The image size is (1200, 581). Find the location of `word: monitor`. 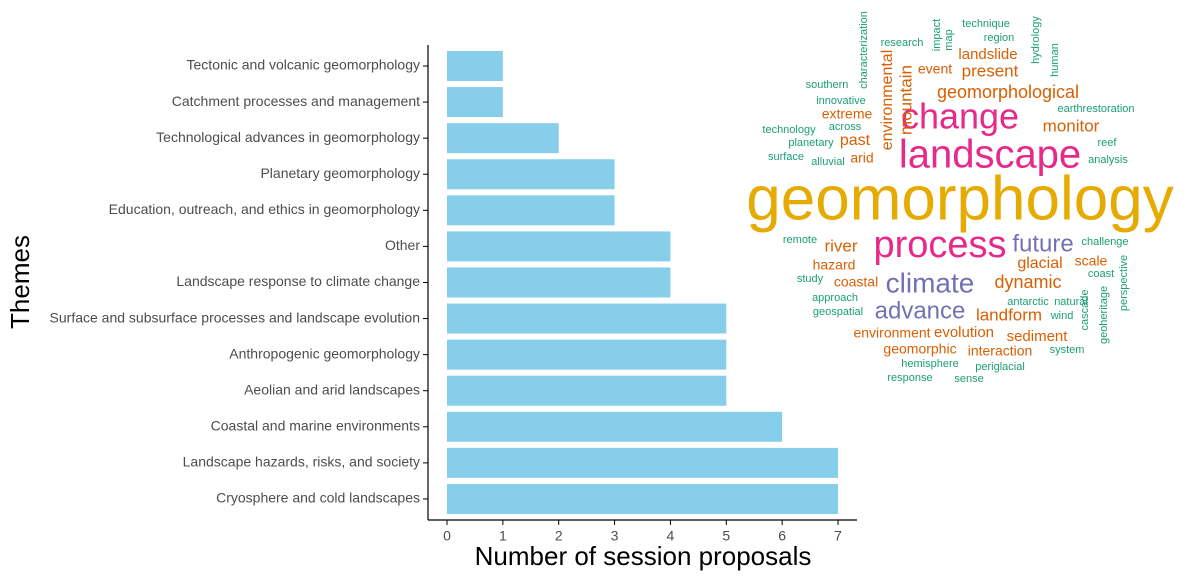

word: monitor is located at coordinates (1071, 125).